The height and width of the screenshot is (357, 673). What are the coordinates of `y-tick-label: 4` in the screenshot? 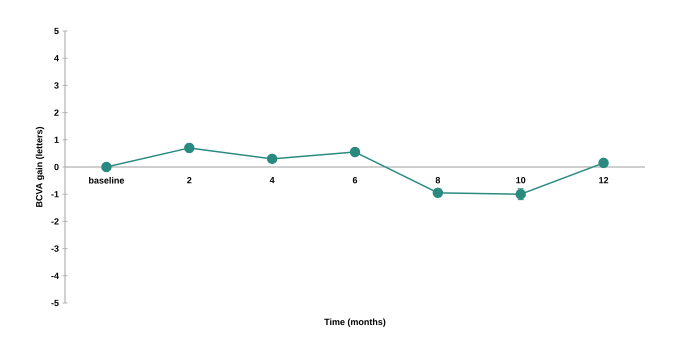 It's located at (56, 58).